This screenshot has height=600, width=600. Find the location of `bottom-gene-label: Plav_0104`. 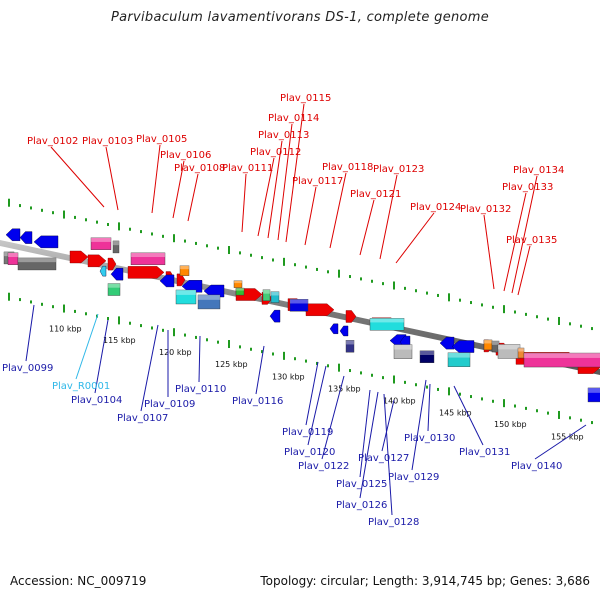

bottom-gene-label: Plav_0104 is located at coordinates (96, 400).